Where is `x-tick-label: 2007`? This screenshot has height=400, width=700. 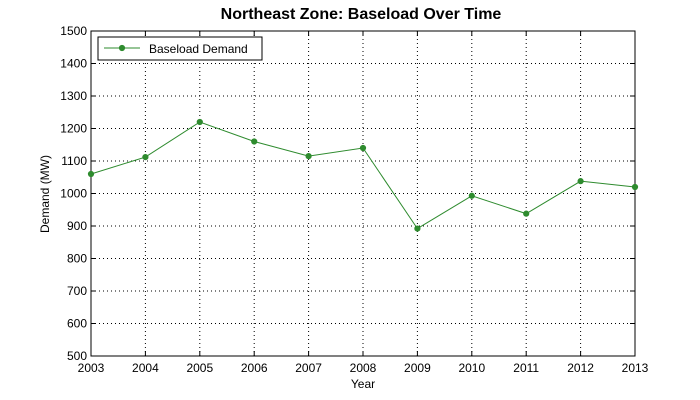 x-tick-label: 2007 is located at coordinates (308, 368).